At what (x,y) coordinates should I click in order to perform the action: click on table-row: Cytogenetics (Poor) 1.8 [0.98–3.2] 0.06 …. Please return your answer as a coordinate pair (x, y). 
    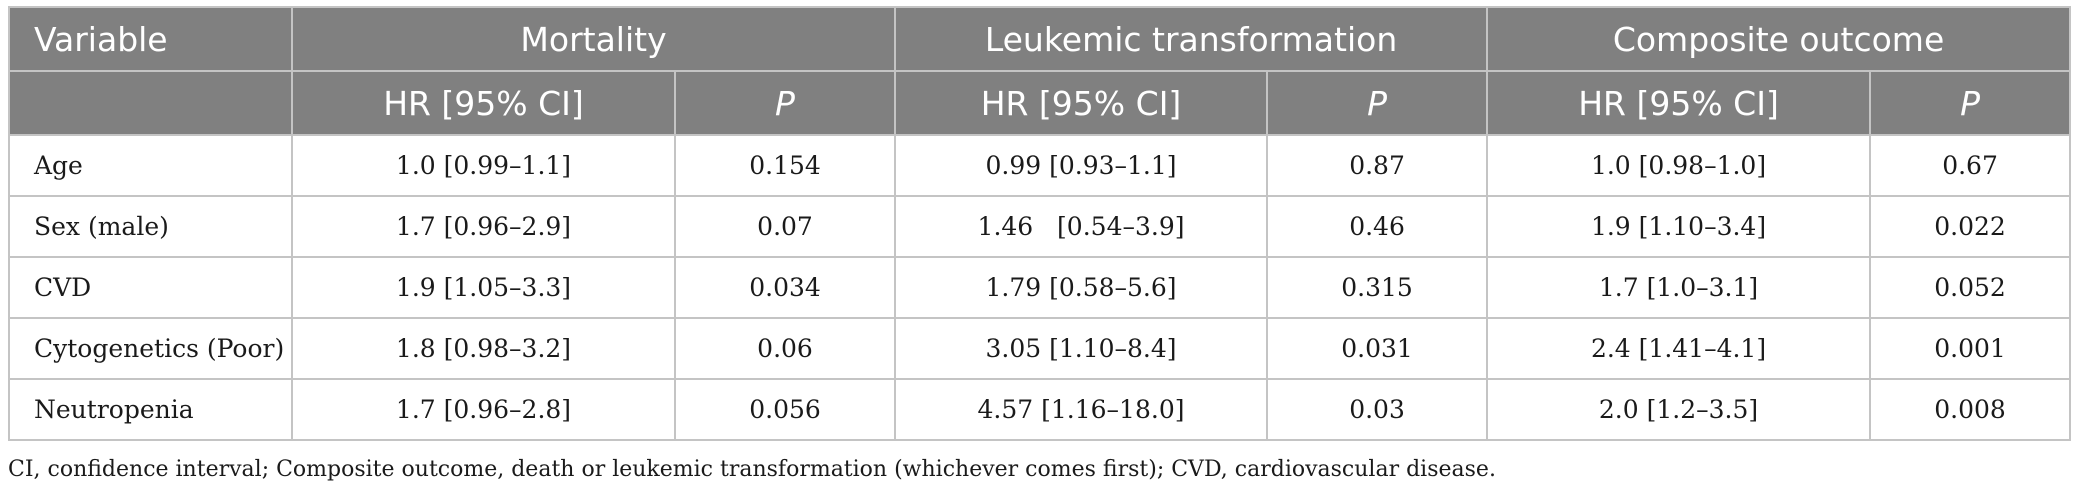
    Looking at the image, I should click on (1040, 348).